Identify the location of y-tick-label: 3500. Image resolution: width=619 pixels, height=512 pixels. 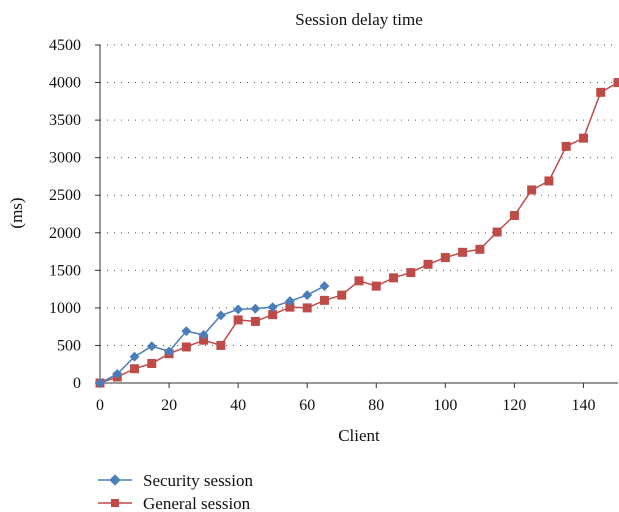
(65, 120).